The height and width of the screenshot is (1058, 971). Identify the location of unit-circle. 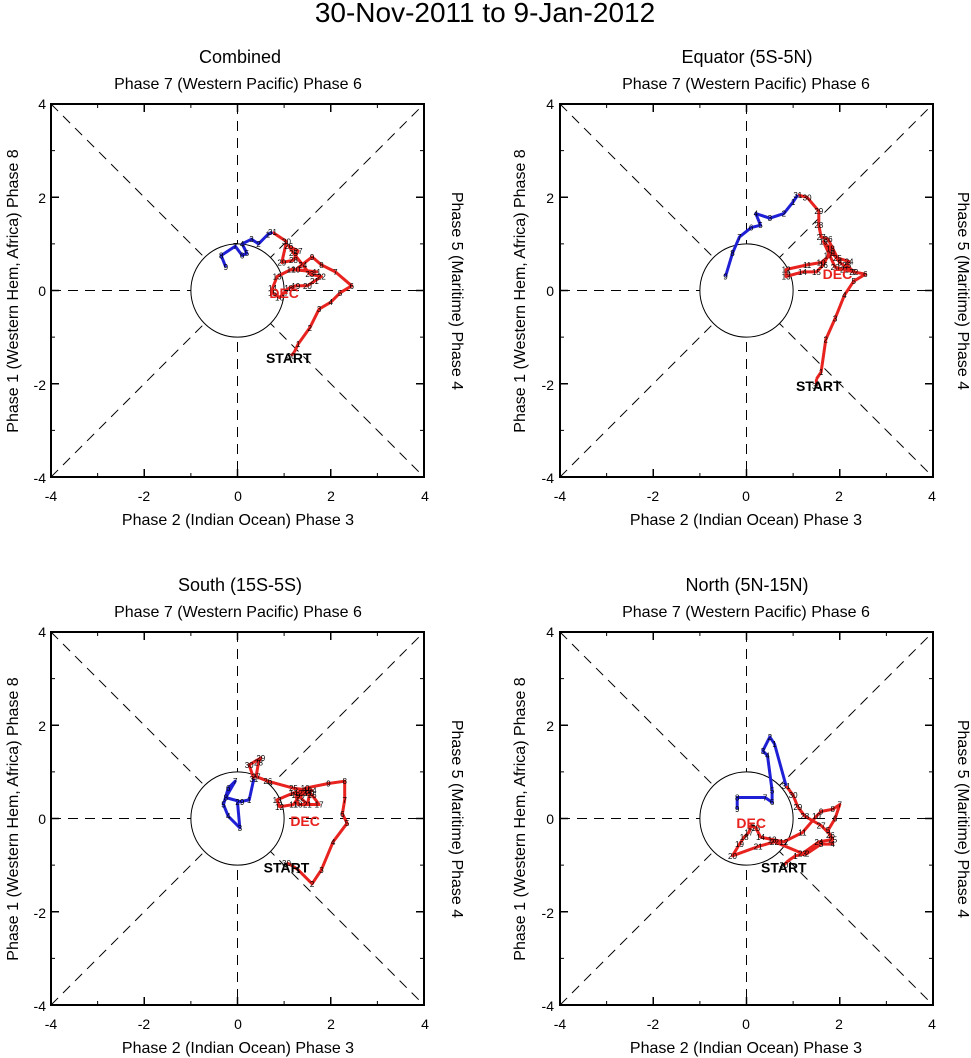
(746, 290).